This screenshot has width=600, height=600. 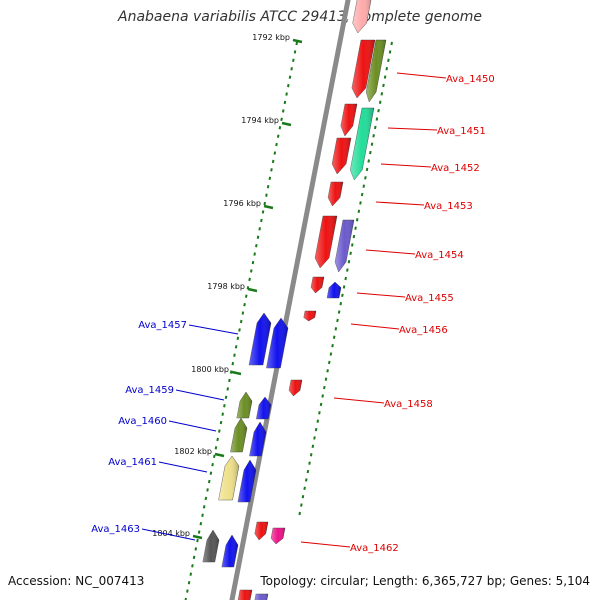 I want to click on ruler-label: 1796 kbp, so click(x=242, y=203).